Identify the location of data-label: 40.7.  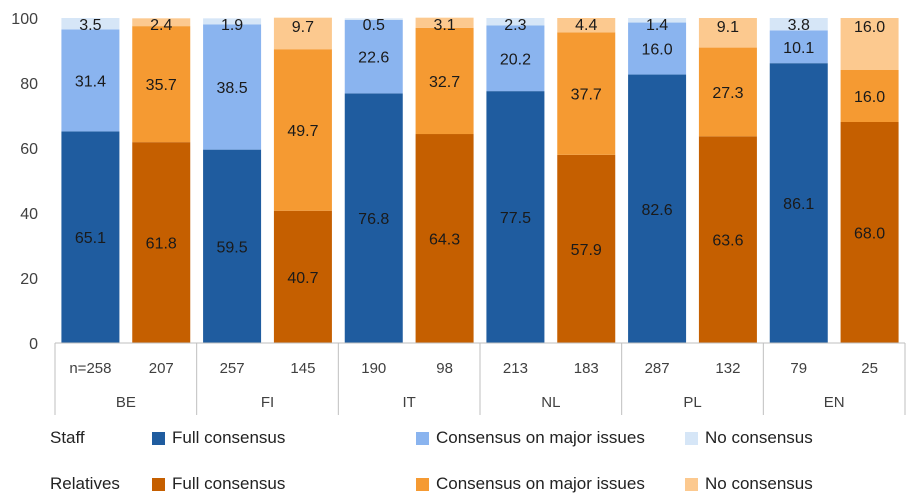
(302, 278).